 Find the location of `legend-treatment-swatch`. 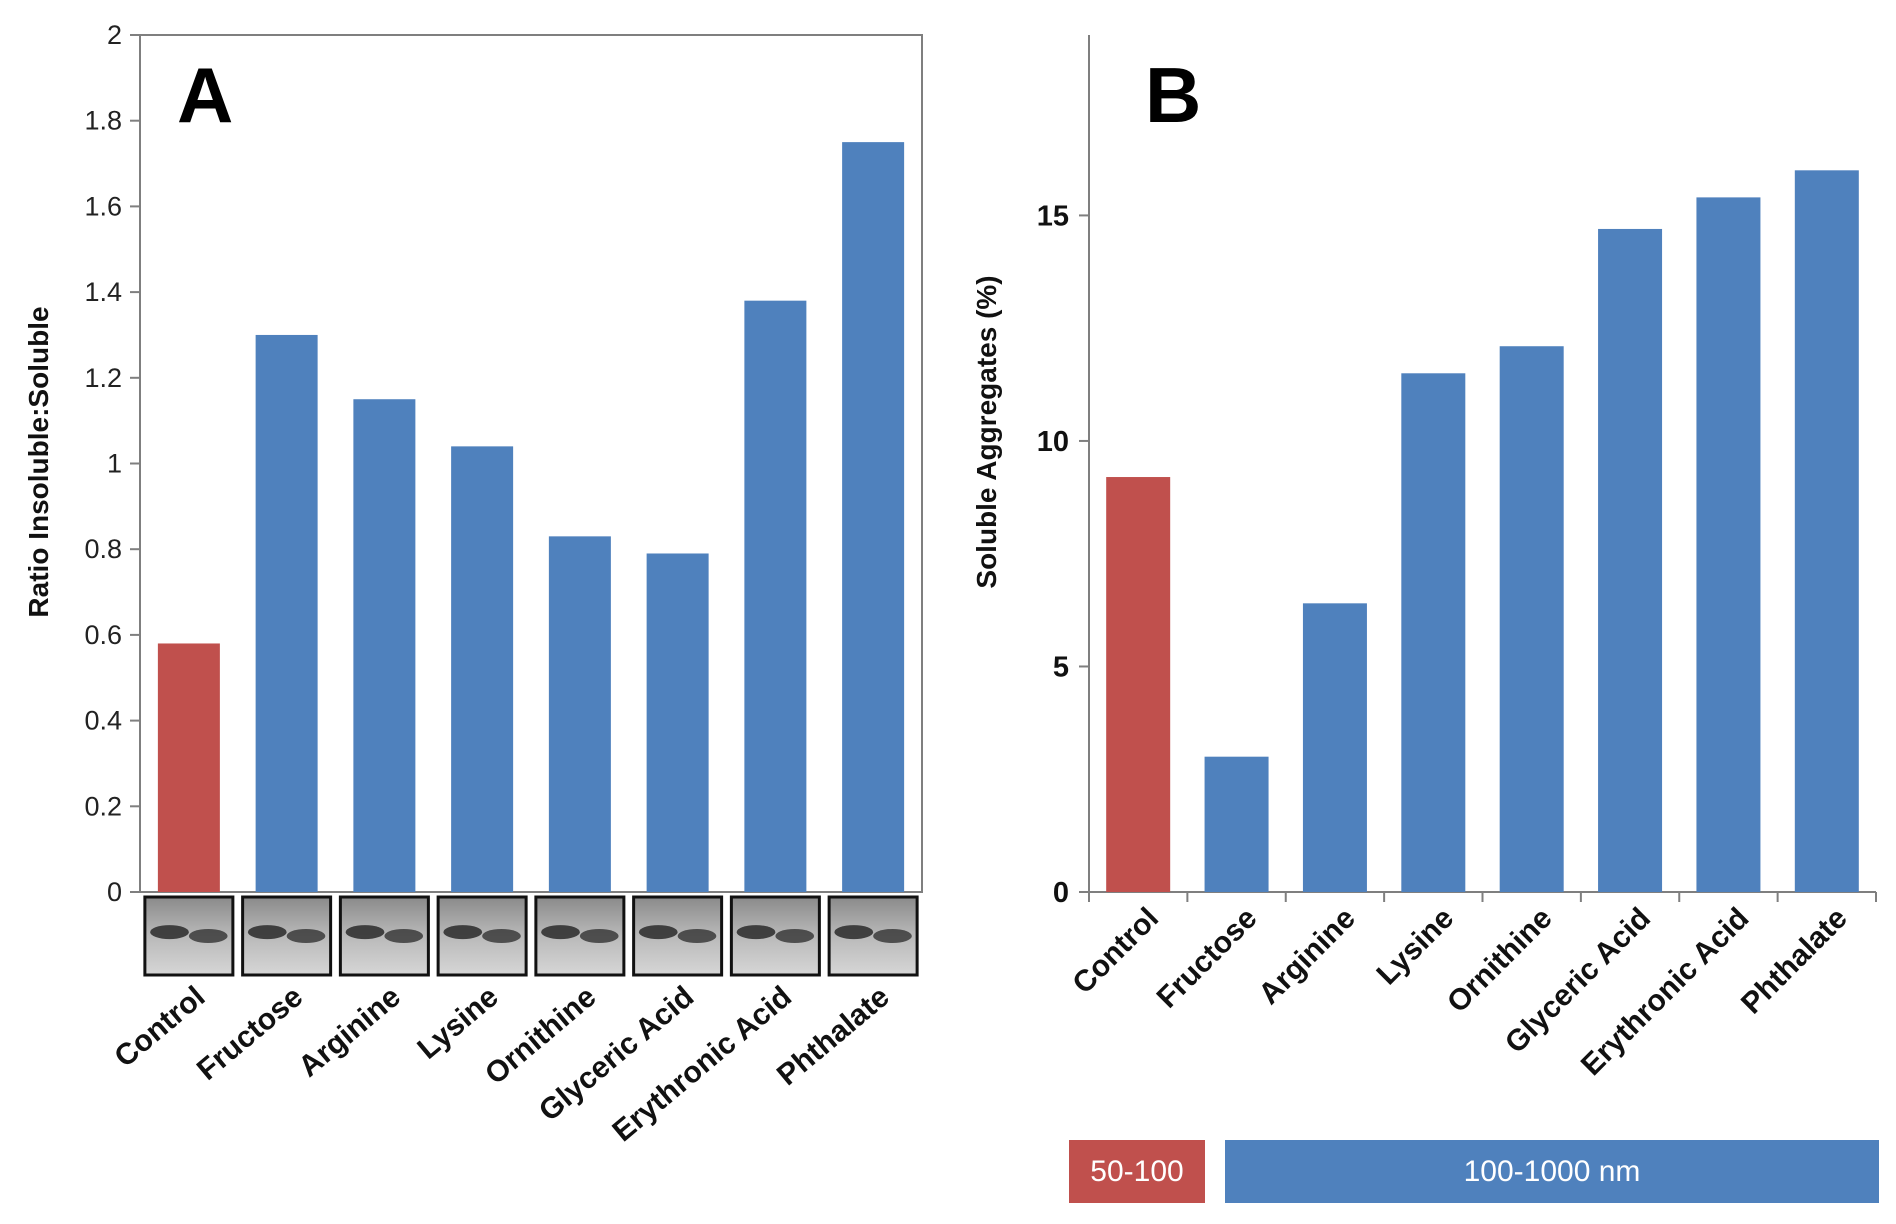

legend-treatment-swatch is located at coordinates (1552, 1171).